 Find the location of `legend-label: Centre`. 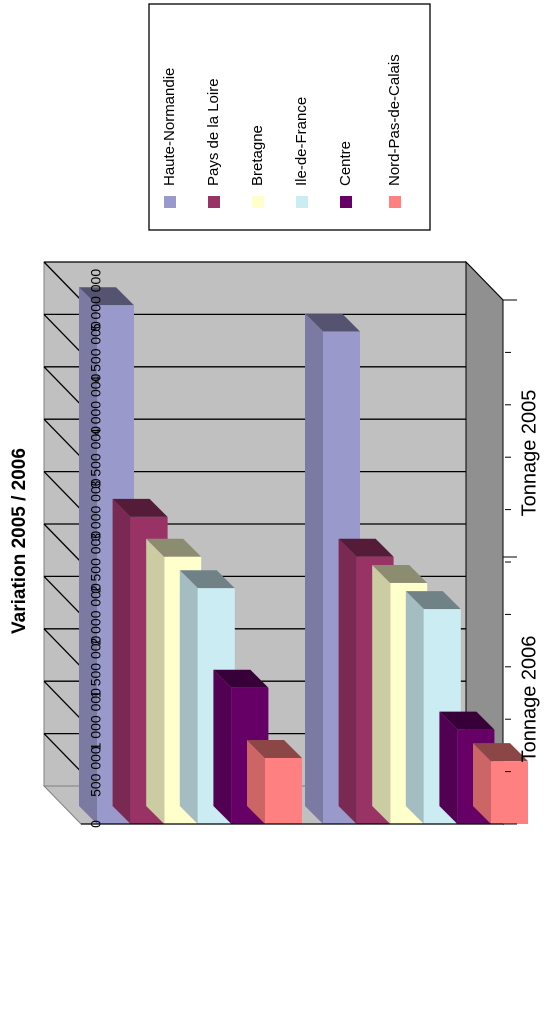

legend-label: Centre is located at coordinates (345, 163).